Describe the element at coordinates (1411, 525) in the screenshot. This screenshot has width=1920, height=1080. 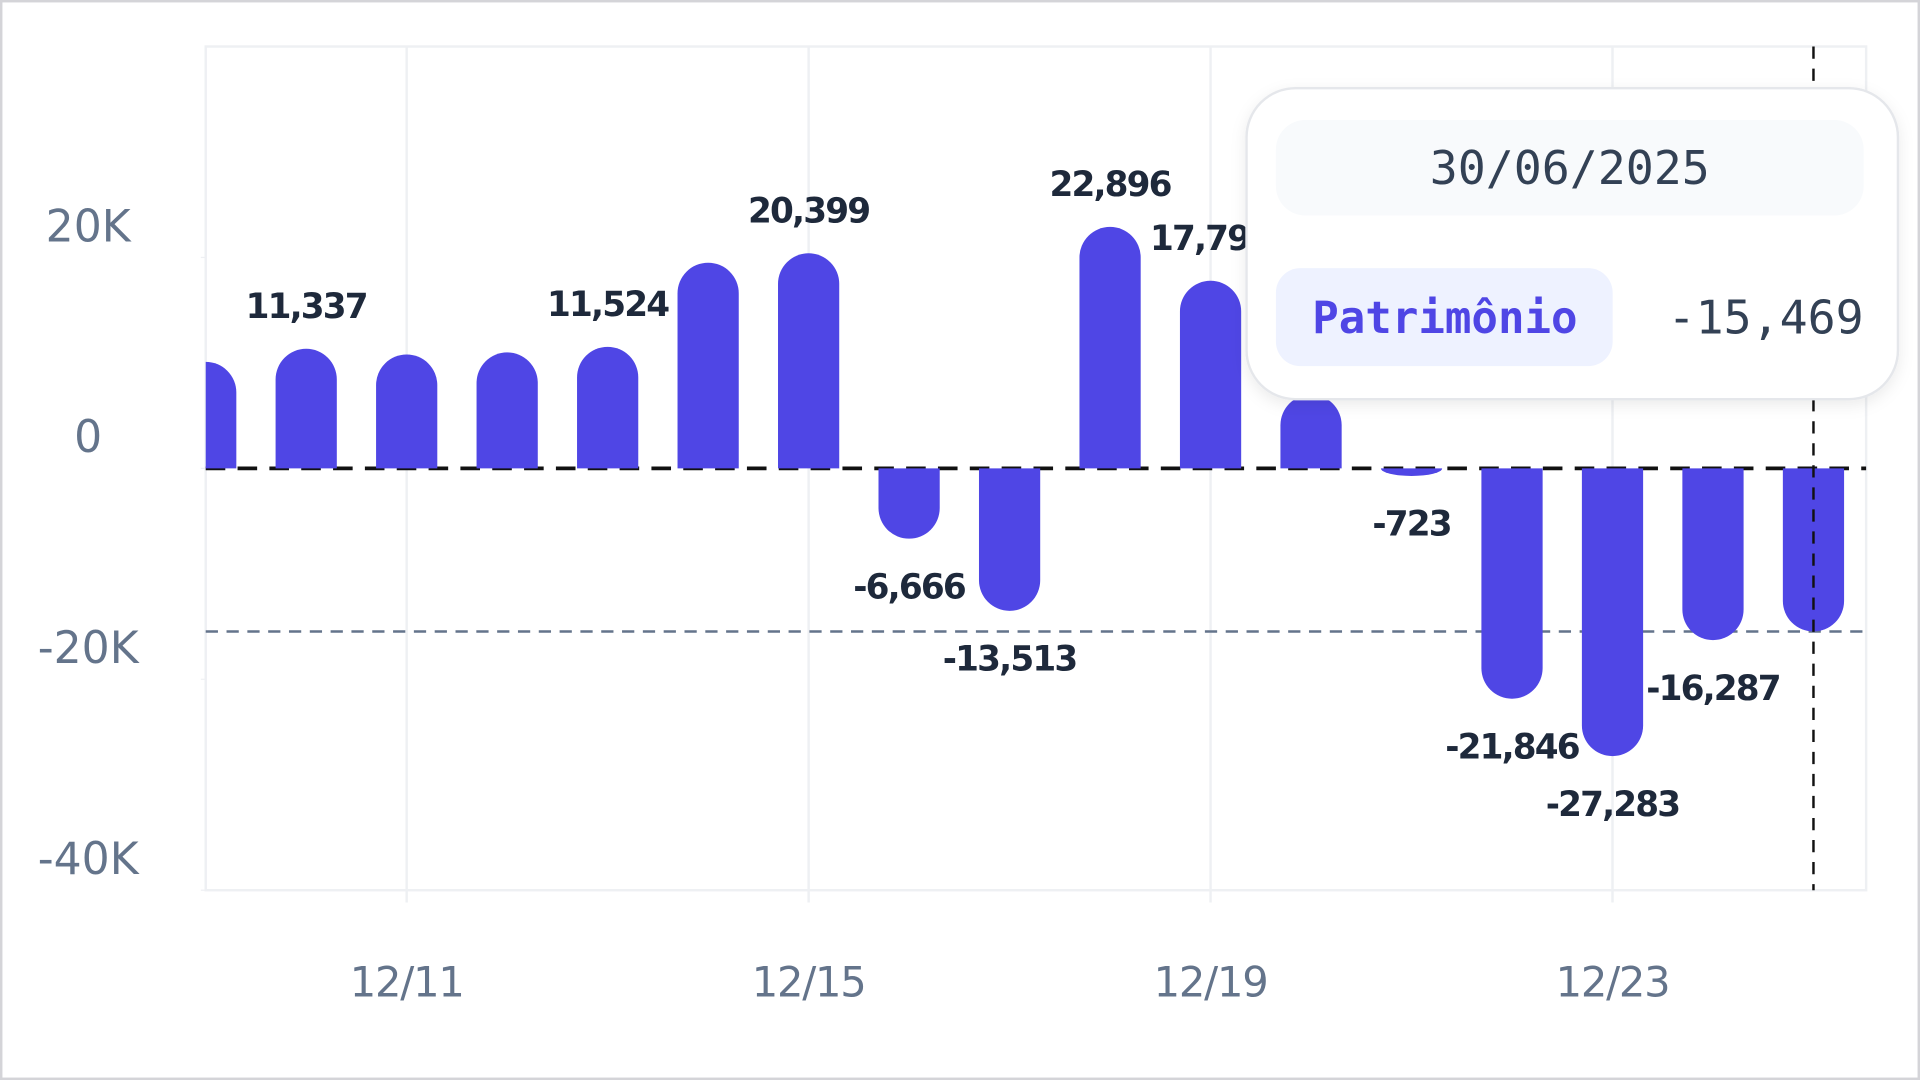
I see `data-label: -723` at that location.